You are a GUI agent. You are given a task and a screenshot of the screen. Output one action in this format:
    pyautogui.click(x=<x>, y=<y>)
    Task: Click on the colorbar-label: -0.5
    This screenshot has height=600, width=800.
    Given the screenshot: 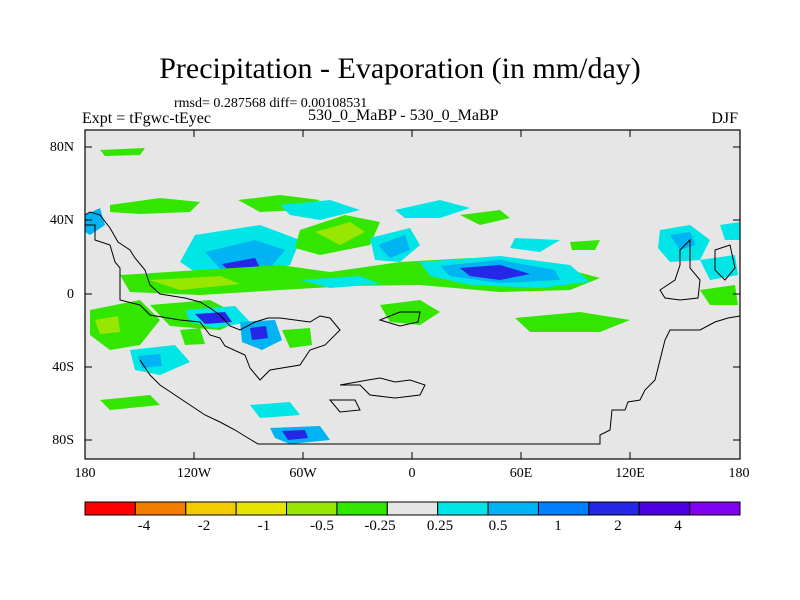 What is the action you would take?
    pyautogui.click(x=322, y=526)
    